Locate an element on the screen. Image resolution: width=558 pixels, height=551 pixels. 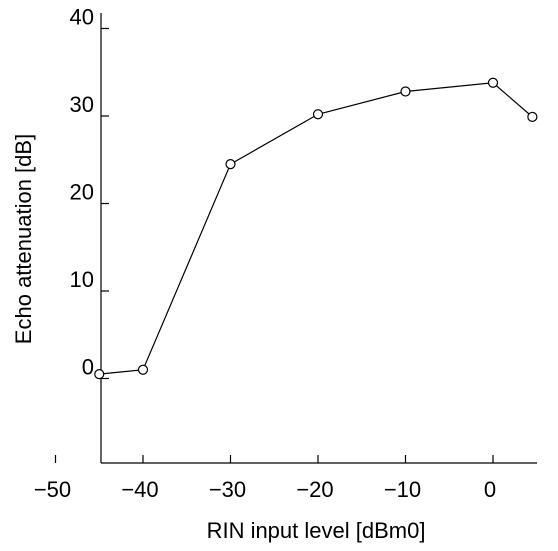
x-tick-label: 0 is located at coordinates (490, 489).